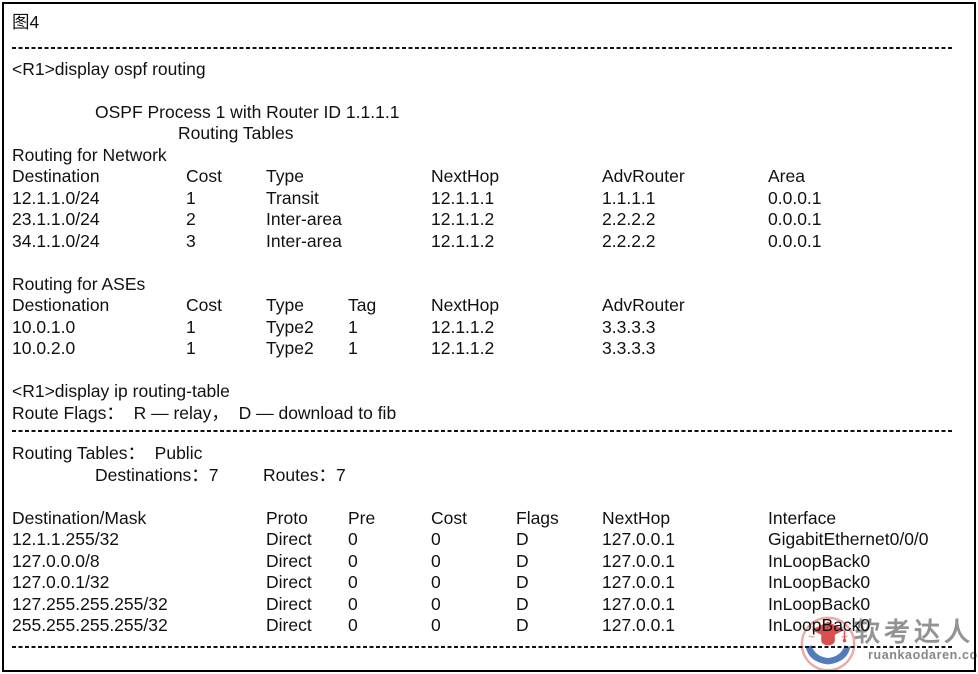  What do you see at coordinates (247, 111) in the screenshot?
I see `ospf-process-title: OSPF Process 1 with Router ID 1.1.1.1` at bounding box center [247, 111].